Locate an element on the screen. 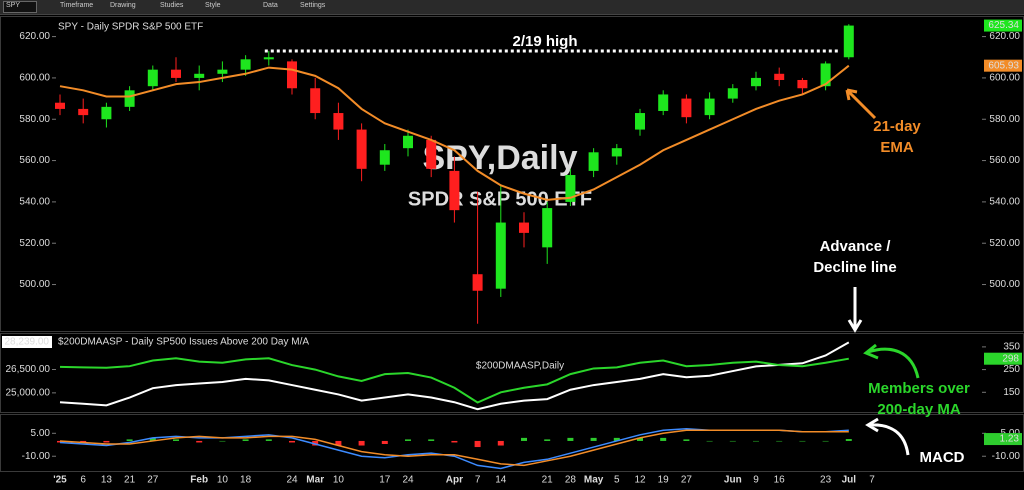 This screenshot has width=1024, height=490. toolbar-item: Studies is located at coordinates (172, 5).